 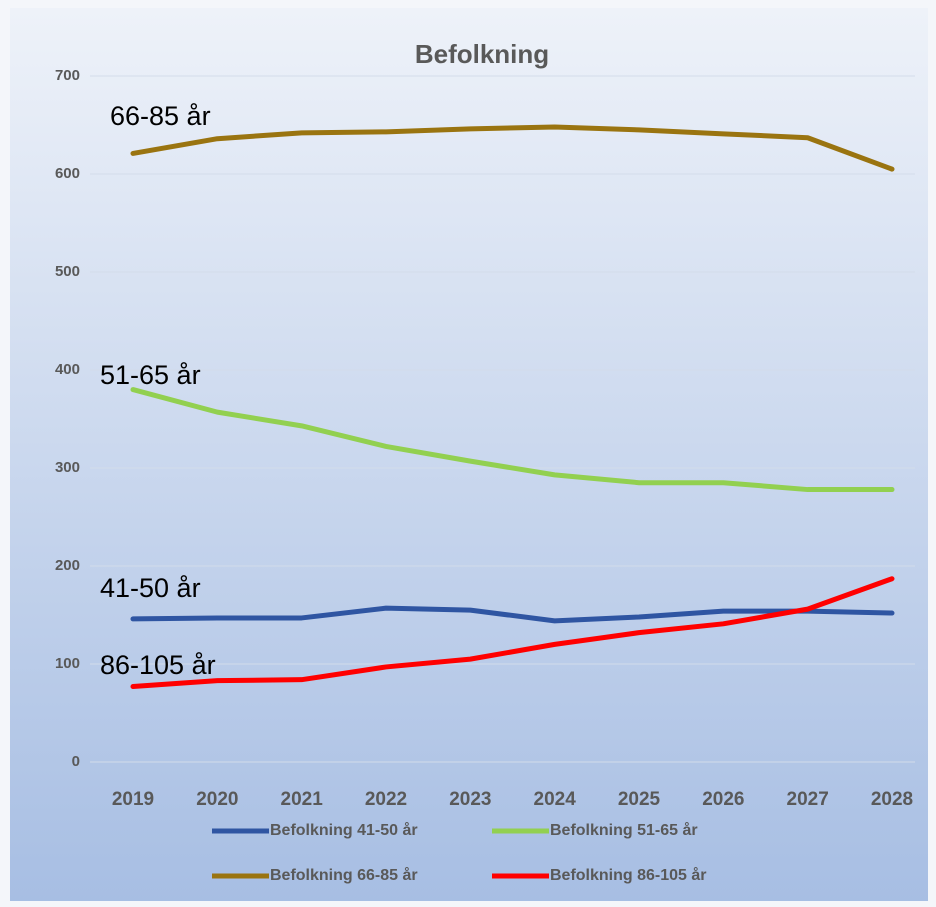 I want to click on annotation: 66-85 år, so click(x=160, y=116).